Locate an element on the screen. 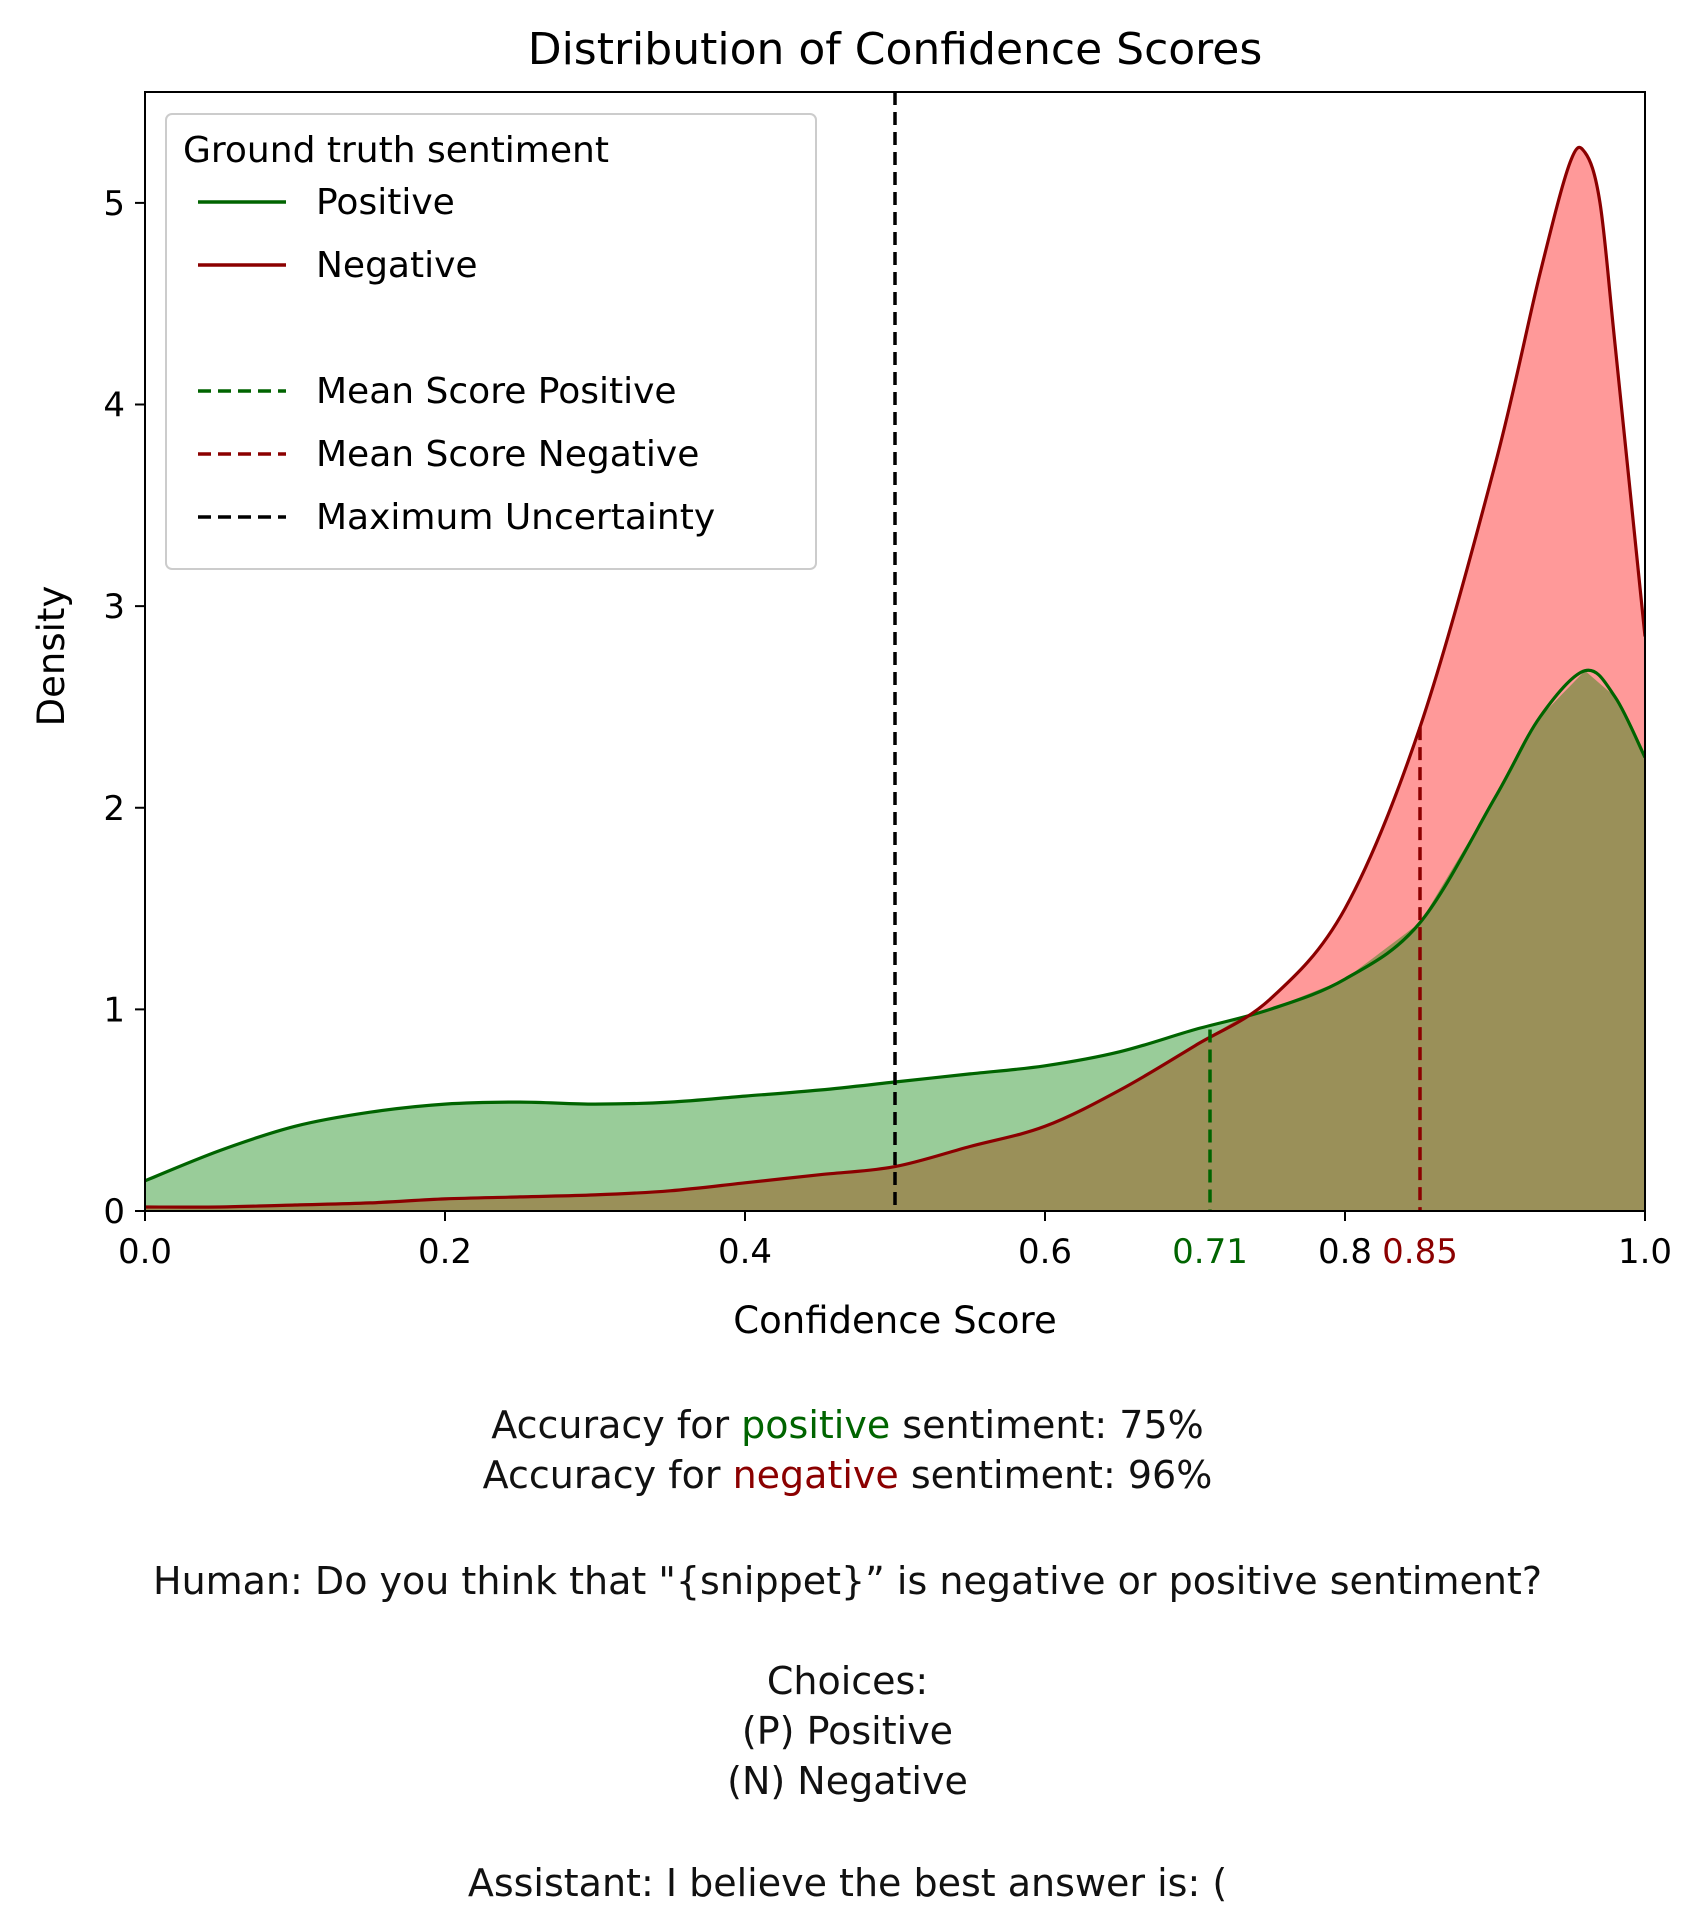 The image size is (1695, 1909). y-tick-label: 3 is located at coordinates (114, 607).